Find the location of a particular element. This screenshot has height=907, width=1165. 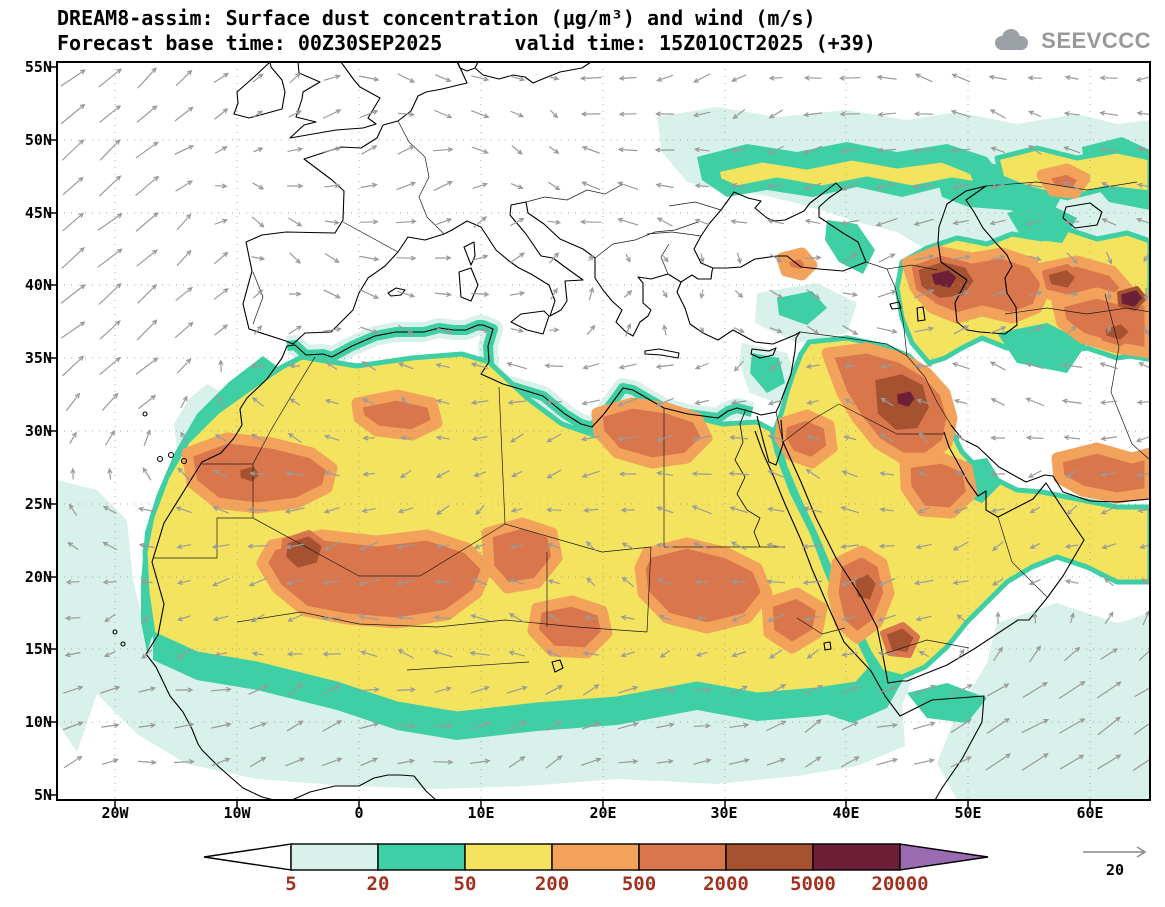

seevccc-logo: SEEVCCC is located at coordinates (1069, 41).